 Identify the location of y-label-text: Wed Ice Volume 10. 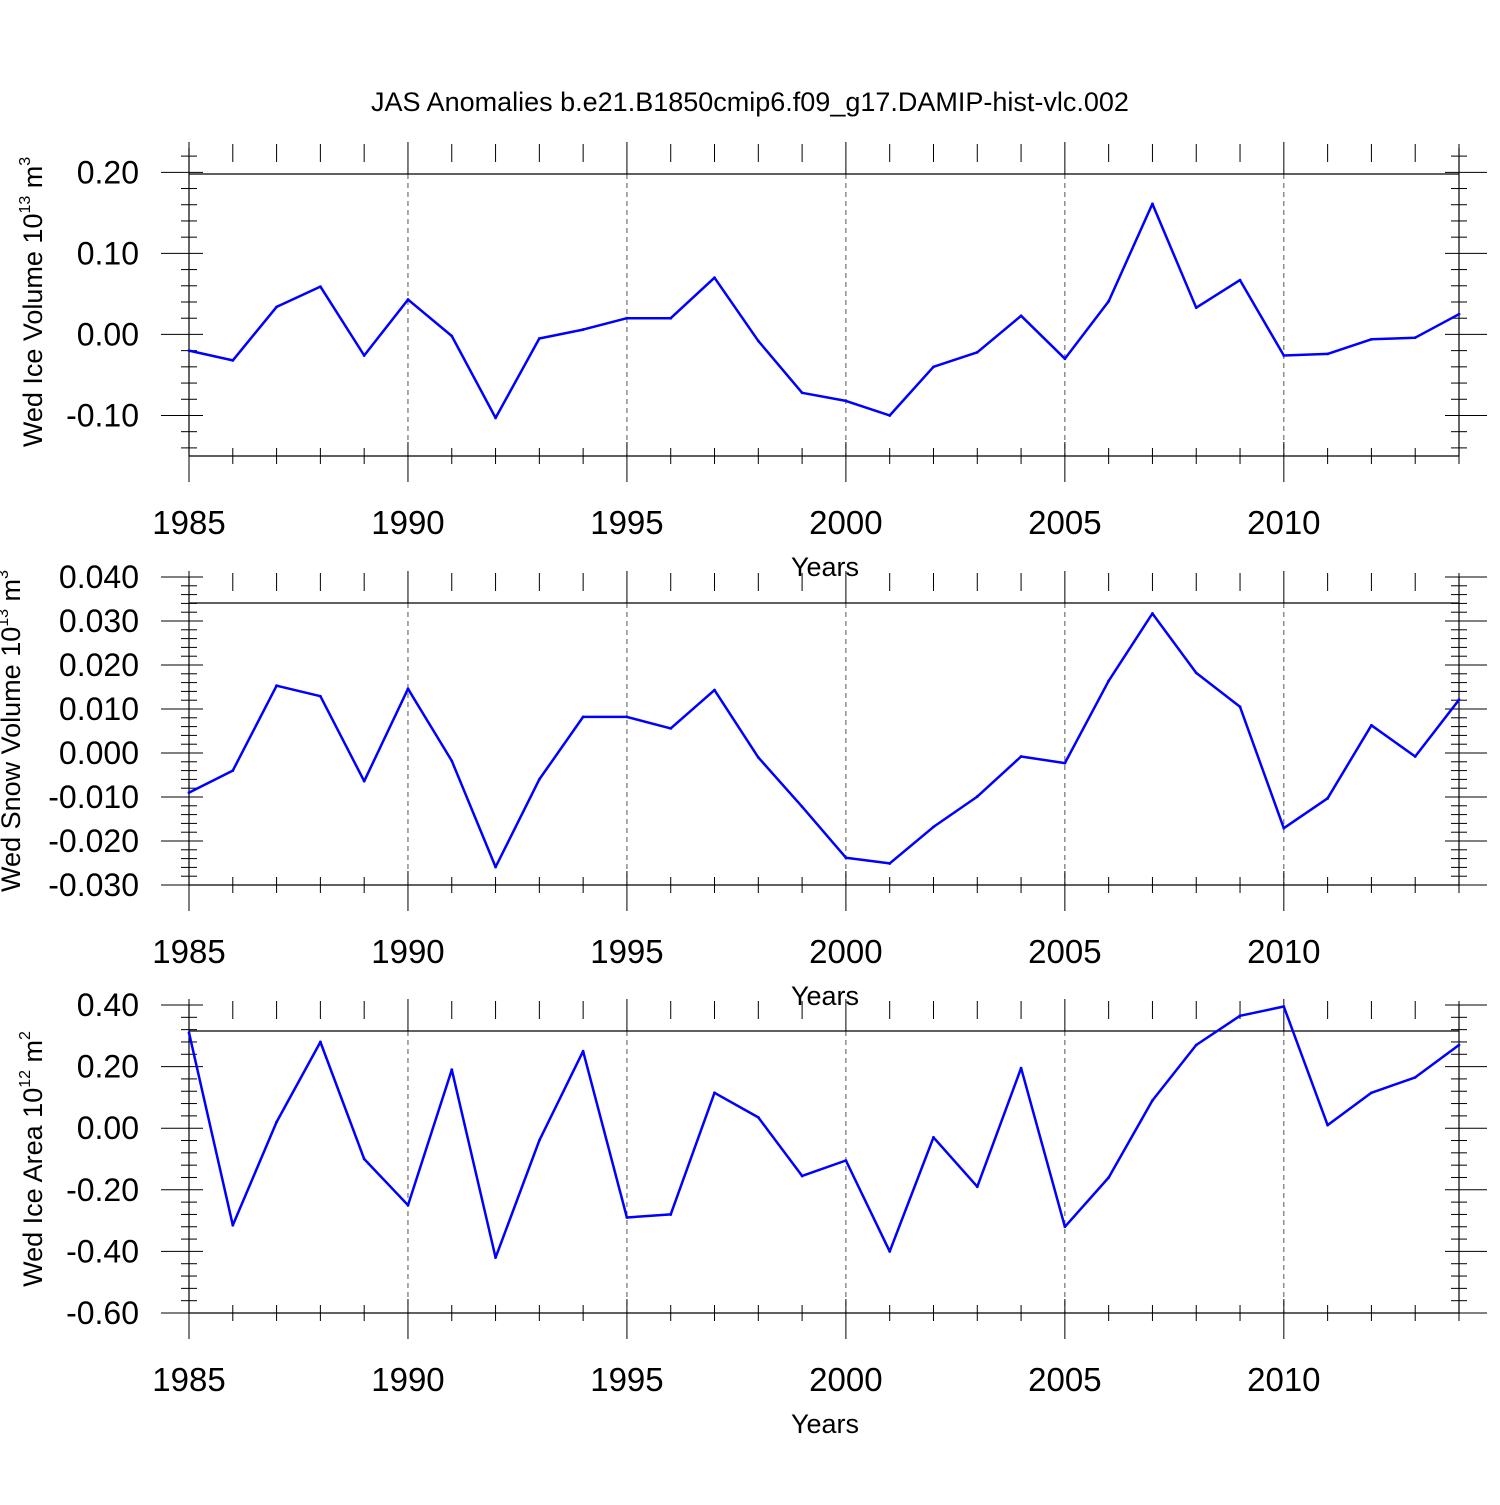
(33, 331).